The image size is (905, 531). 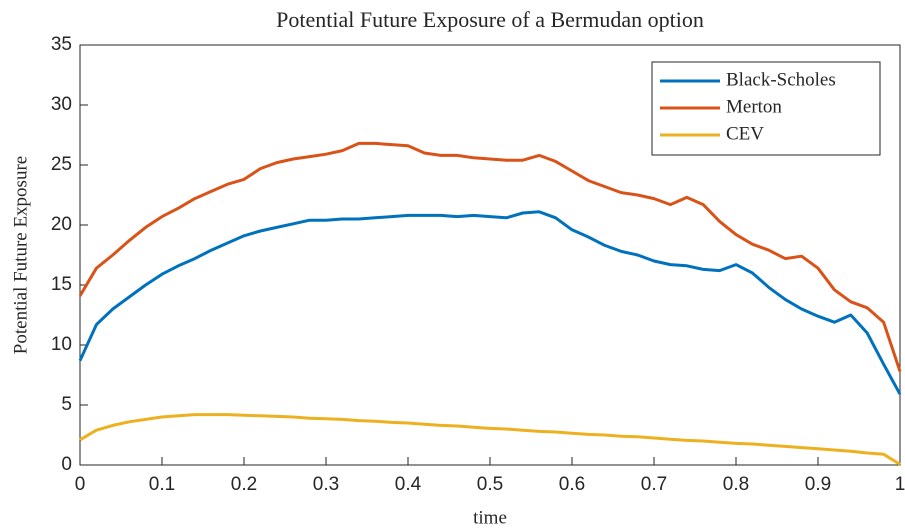 I want to click on x-tick-label: 0.3, so click(x=326, y=484).